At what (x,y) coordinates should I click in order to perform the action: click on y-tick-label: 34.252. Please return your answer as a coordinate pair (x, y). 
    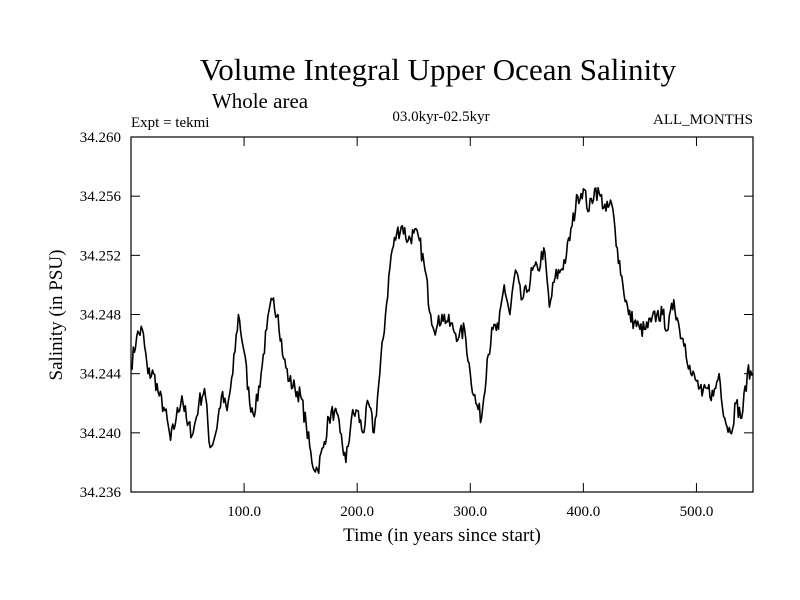
    Looking at the image, I should click on (100, 256).